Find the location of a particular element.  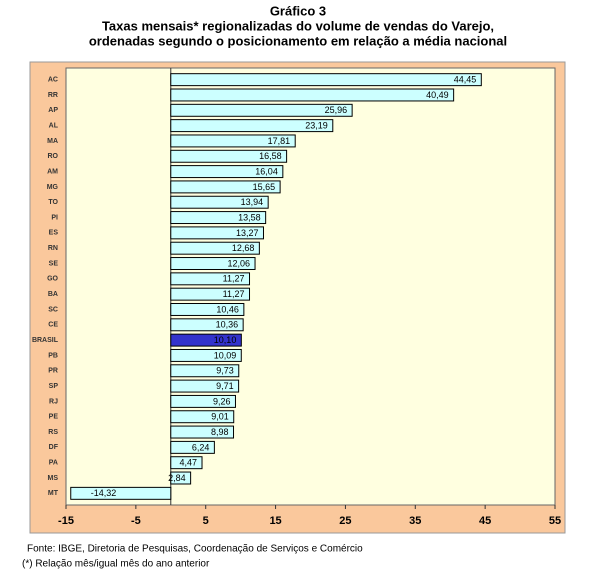

value-label: 10,10 is located at coordinates (225, 340).